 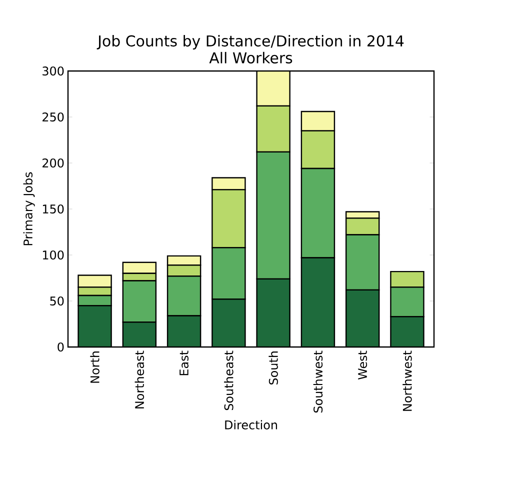 I want to click on x-tick-label: Northwest, so click(x=407, y=380).